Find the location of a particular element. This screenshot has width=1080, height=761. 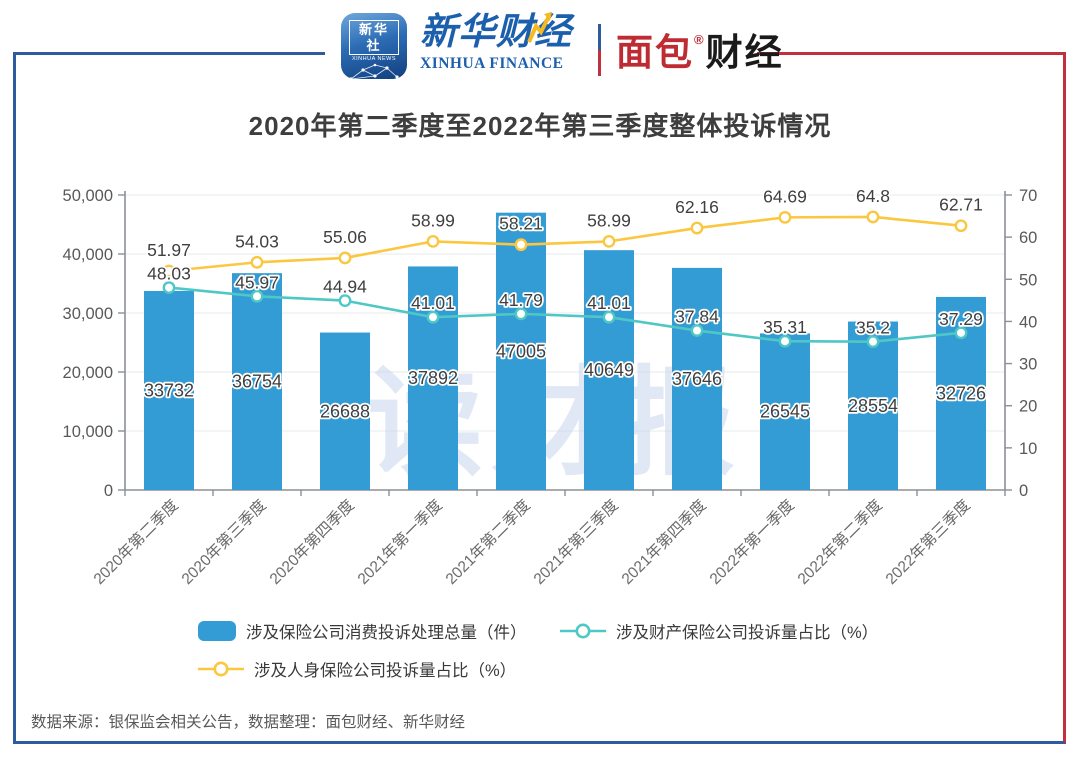

xinhua-news-logo-icon: 新华社 XINHUA NEWS is located at coordinates (374, 46).